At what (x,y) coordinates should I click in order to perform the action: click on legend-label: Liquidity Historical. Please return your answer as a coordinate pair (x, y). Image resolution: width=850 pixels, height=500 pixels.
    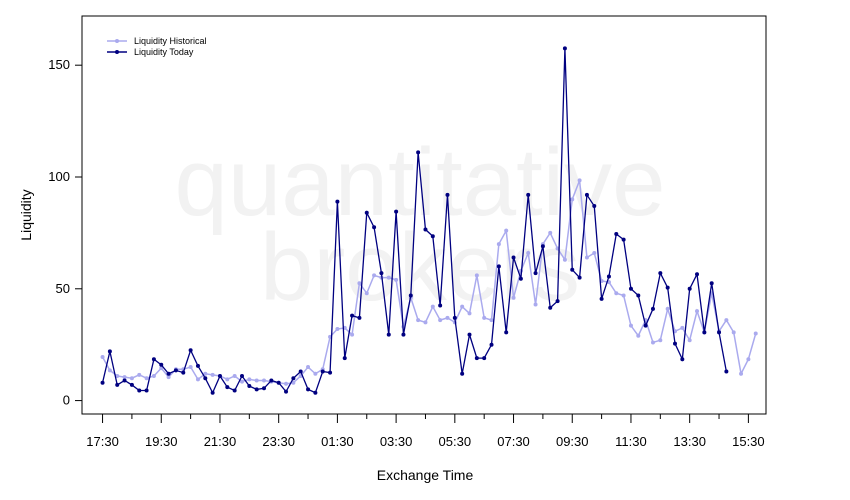
    Looking at the image, I should click on (170, 41).